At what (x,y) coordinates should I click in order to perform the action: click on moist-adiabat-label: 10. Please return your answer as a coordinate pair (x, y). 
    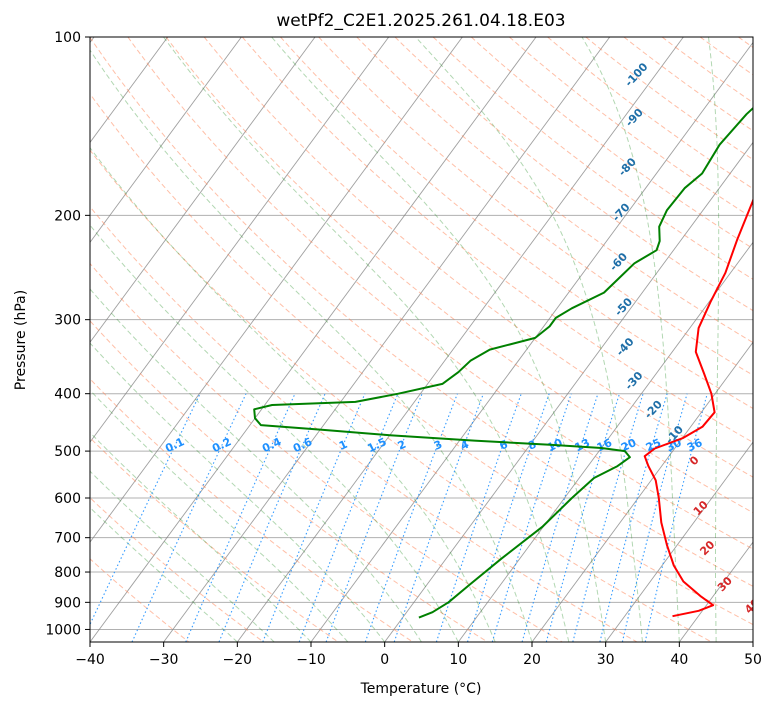
    Looking at the image, I should click on (701, 508).